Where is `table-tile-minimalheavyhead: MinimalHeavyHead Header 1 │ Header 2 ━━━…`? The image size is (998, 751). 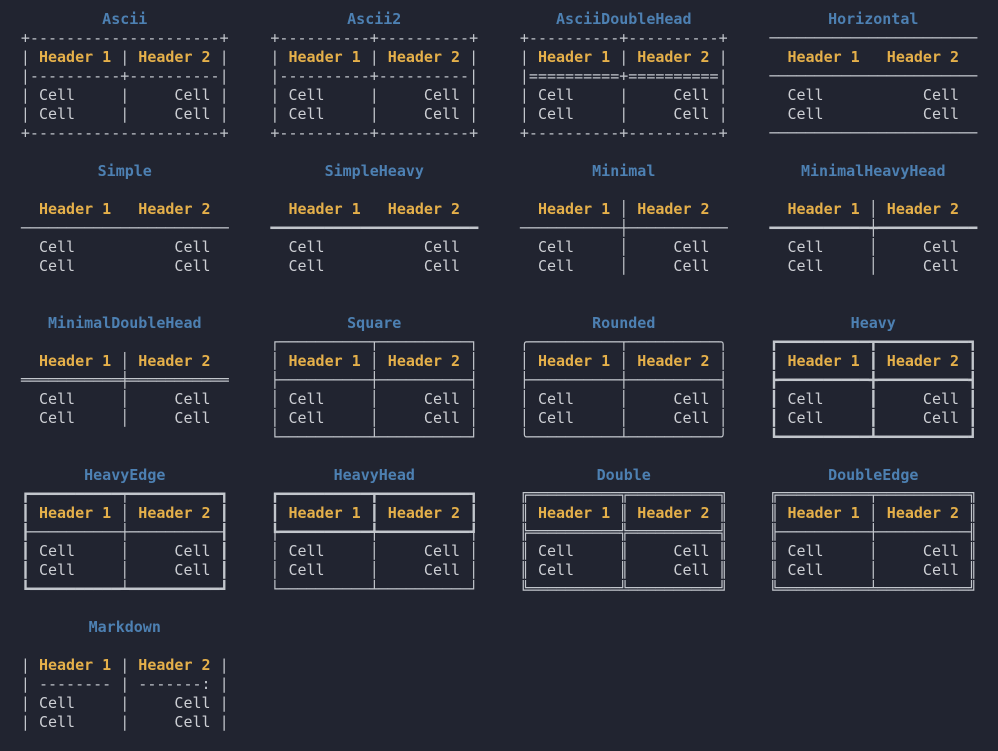 table-tile-minimalheavyhead: MinimalHeavyHead Header 1 │ Header 2 ━━━… is located at coordinates (873, 238).